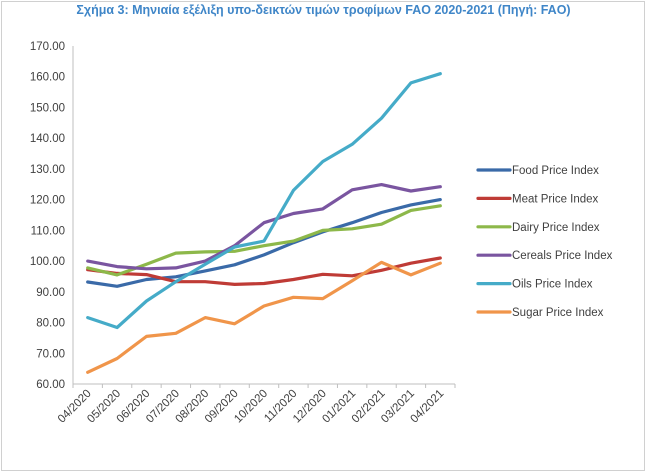 The width and height of the screenshot is (647, 473). I want to click on series-line-food-price-index, so click(264, 243).